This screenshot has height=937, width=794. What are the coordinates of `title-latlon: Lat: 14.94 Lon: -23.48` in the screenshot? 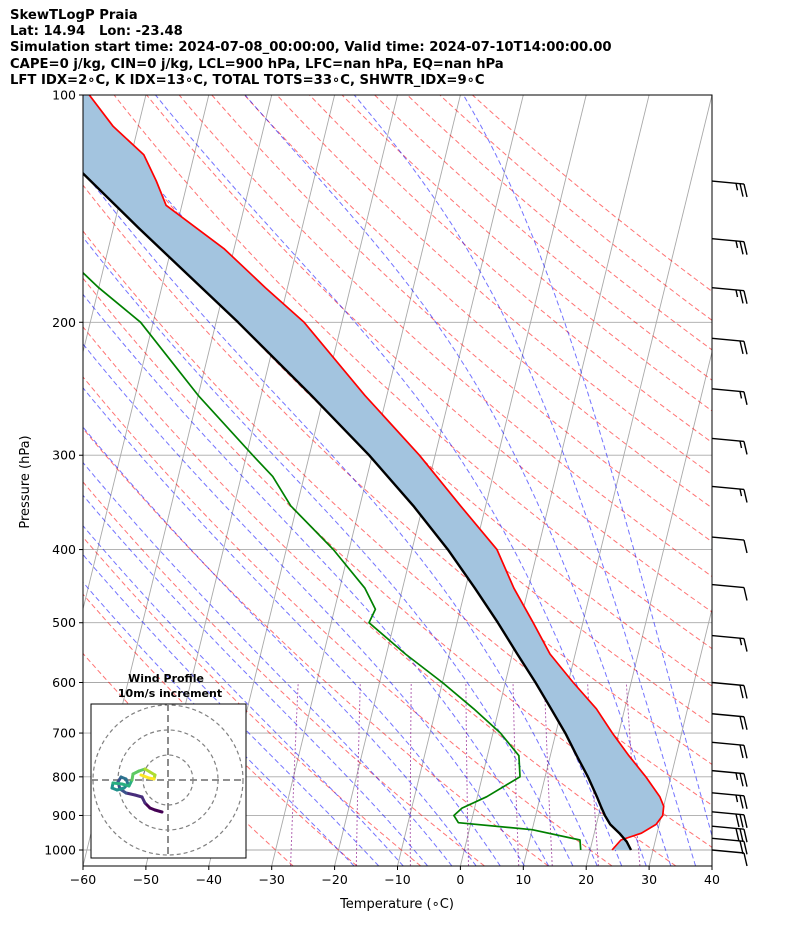 It's located at (96, 32).